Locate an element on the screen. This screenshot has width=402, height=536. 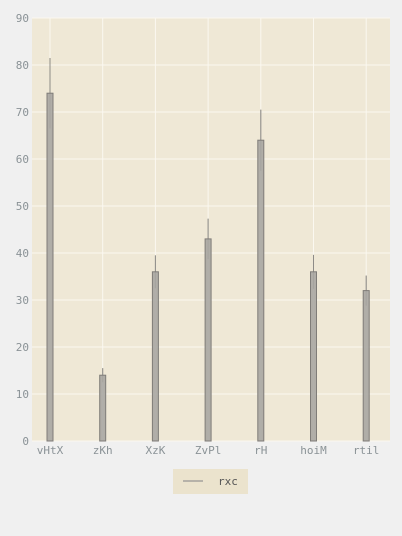
y-tick-label: 60 is located at coordinates (22, 159).